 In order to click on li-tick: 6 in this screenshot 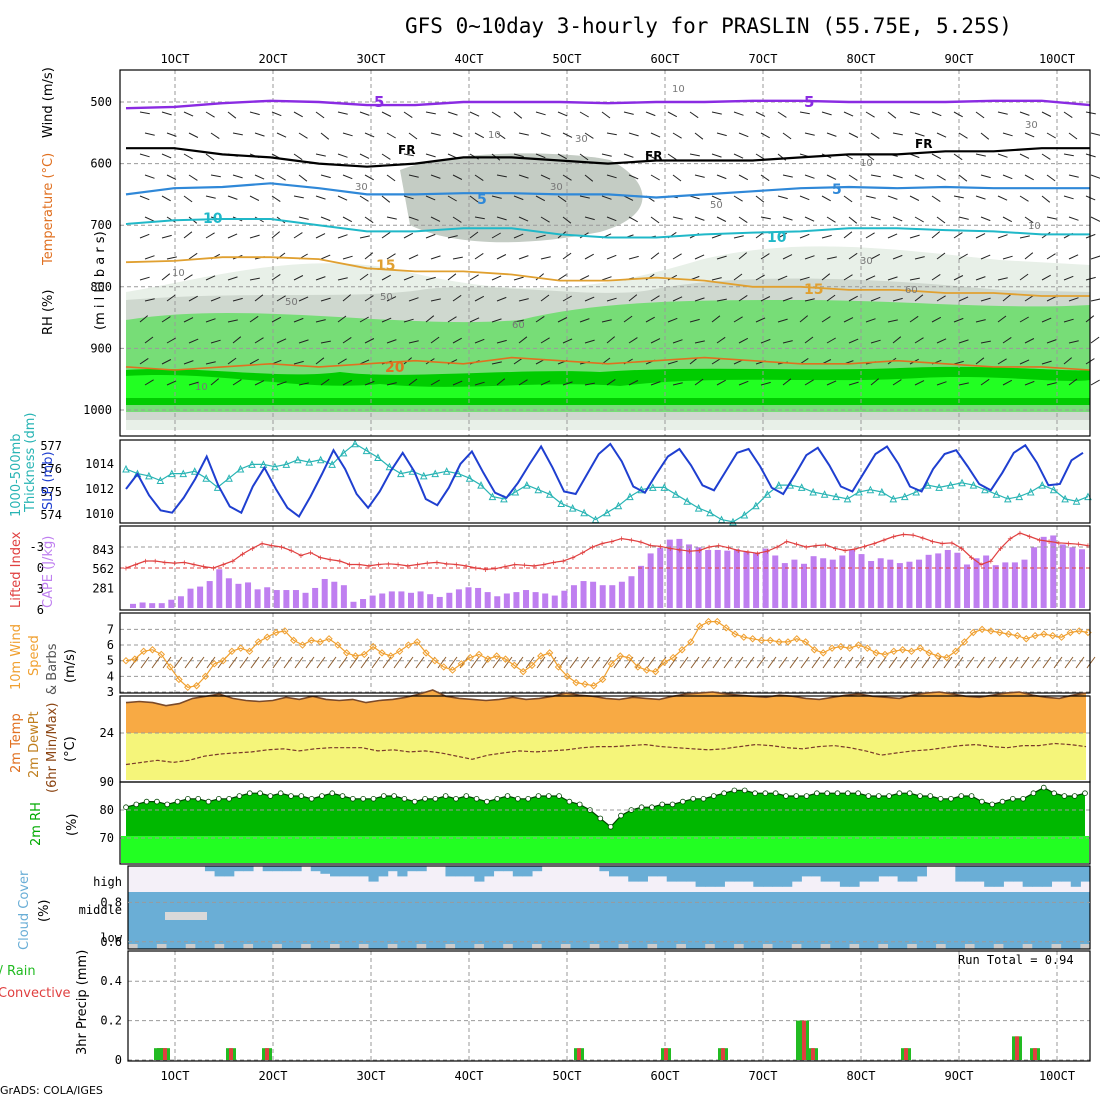, I will do `click(40, 610)`.